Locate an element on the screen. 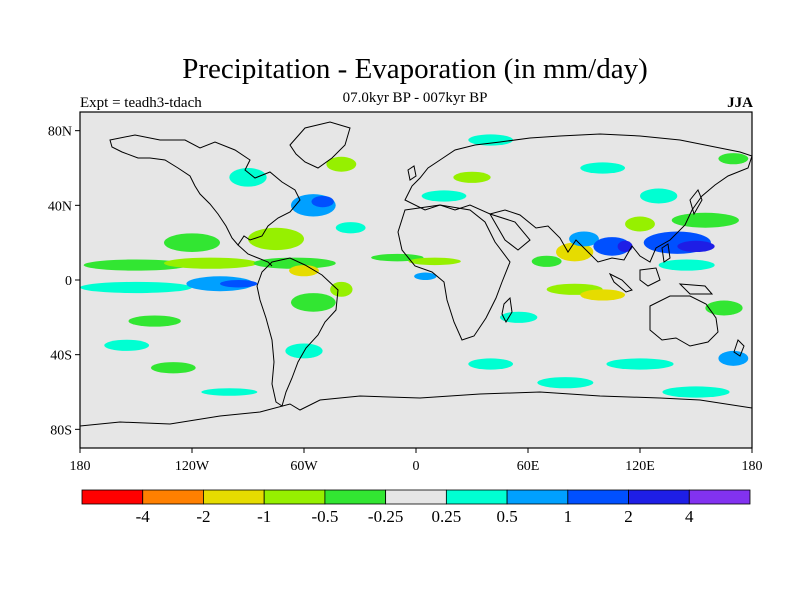 The image size is (800, 600). coastline-central-america is located at coordinates (255, 255).